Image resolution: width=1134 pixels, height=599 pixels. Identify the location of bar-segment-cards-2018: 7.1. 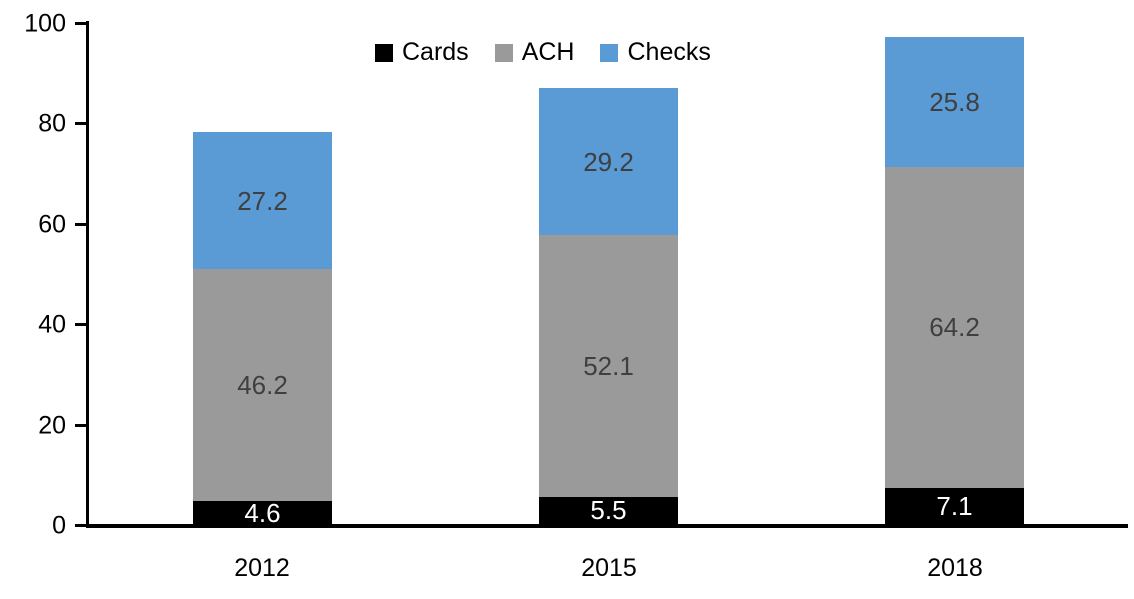
(954, 506).